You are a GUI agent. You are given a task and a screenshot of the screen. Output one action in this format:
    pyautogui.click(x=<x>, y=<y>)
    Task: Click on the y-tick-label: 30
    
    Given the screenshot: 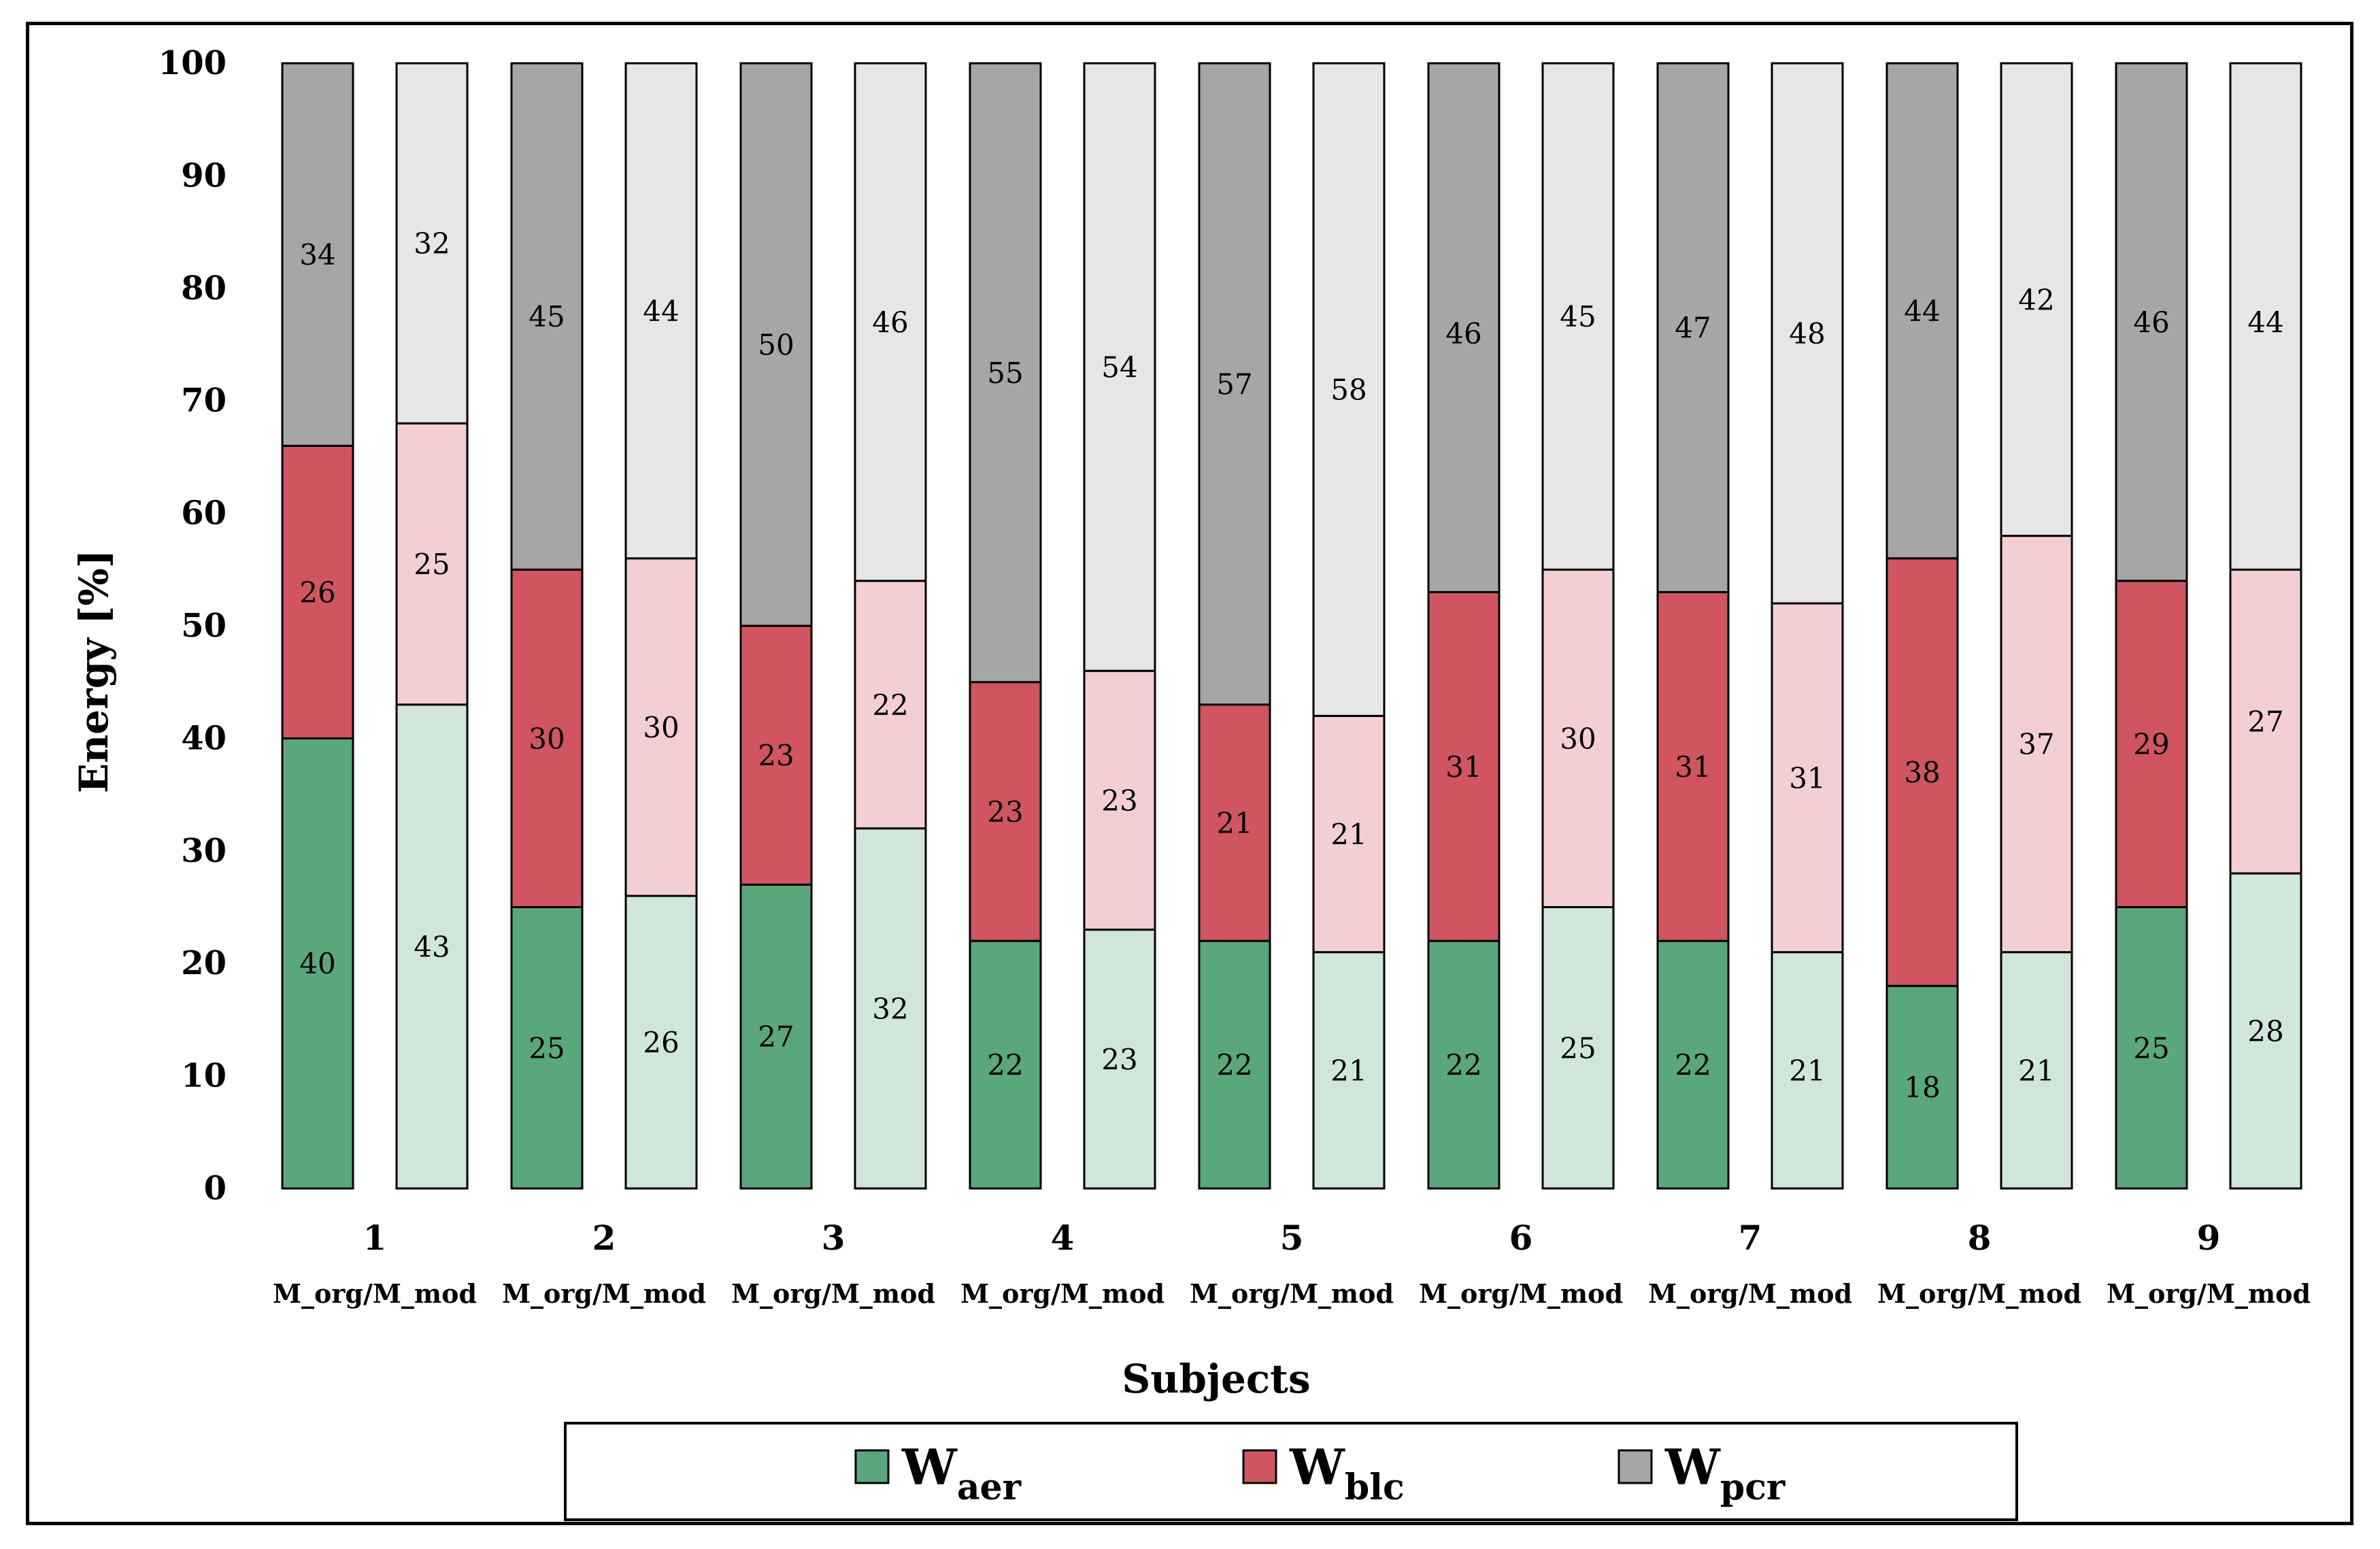 What is the action you would take?
    pyautogui.click(x=204, y=851)
    